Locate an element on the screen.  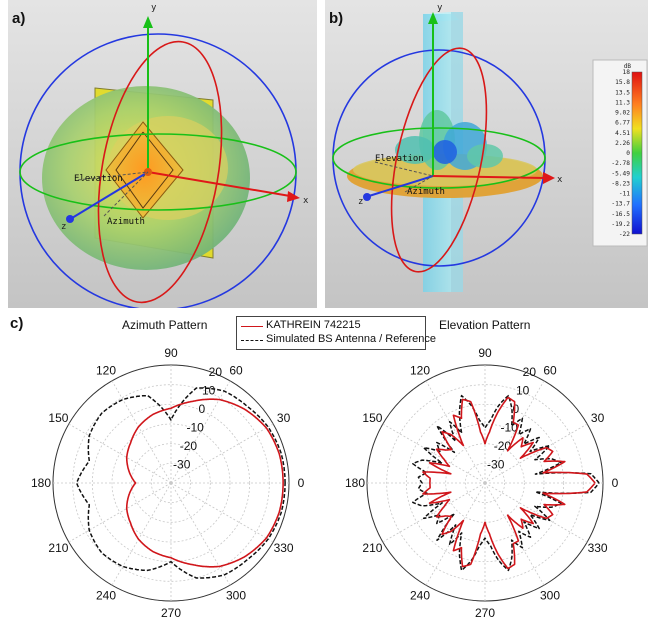
colorbar-tick-label: -19.2 is located at coordinates (620, 224).